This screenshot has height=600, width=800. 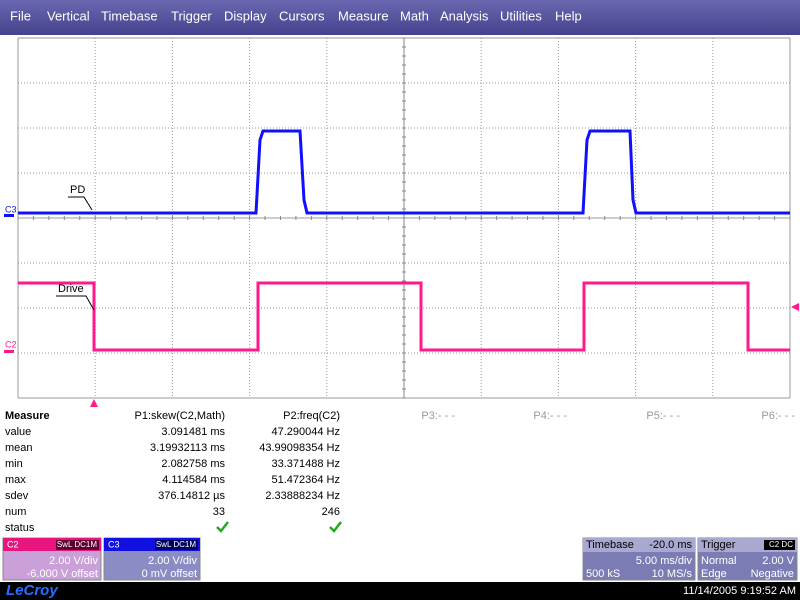 What do you see at coordinates (363, 15) in the screenshot?
I see `menu-item: Measure` at bounding box center [363, 15].